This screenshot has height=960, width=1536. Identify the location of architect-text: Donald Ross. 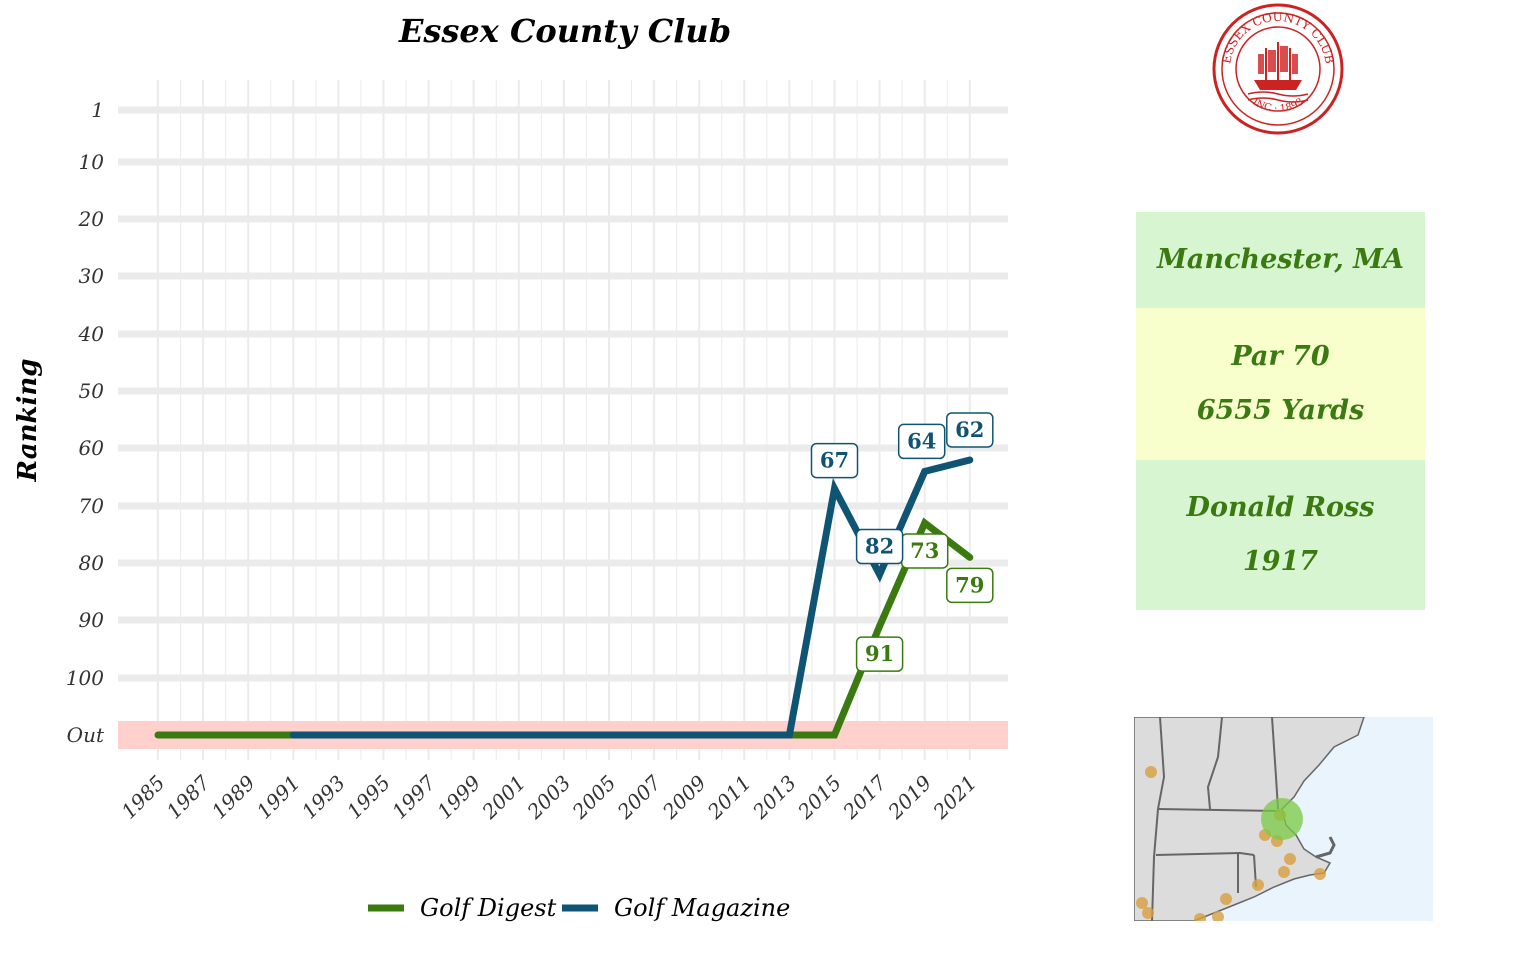
(1280, 507).